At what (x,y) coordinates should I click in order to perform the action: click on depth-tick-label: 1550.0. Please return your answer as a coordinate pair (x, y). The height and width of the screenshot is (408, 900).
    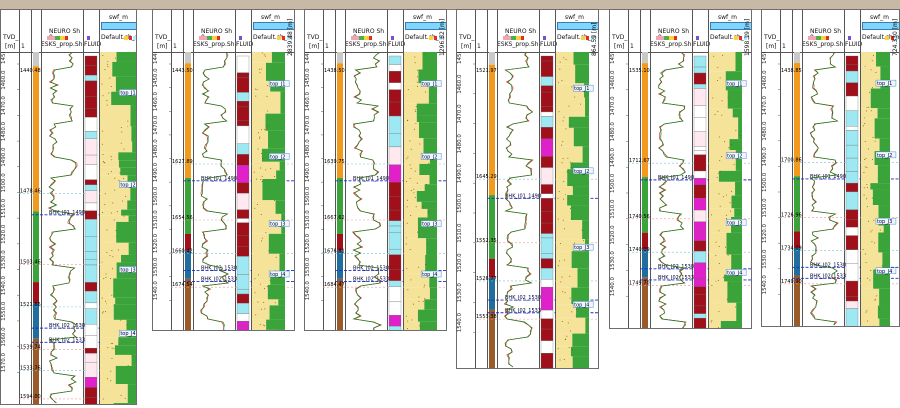
    Looking at the image, I should click on (4, 311).